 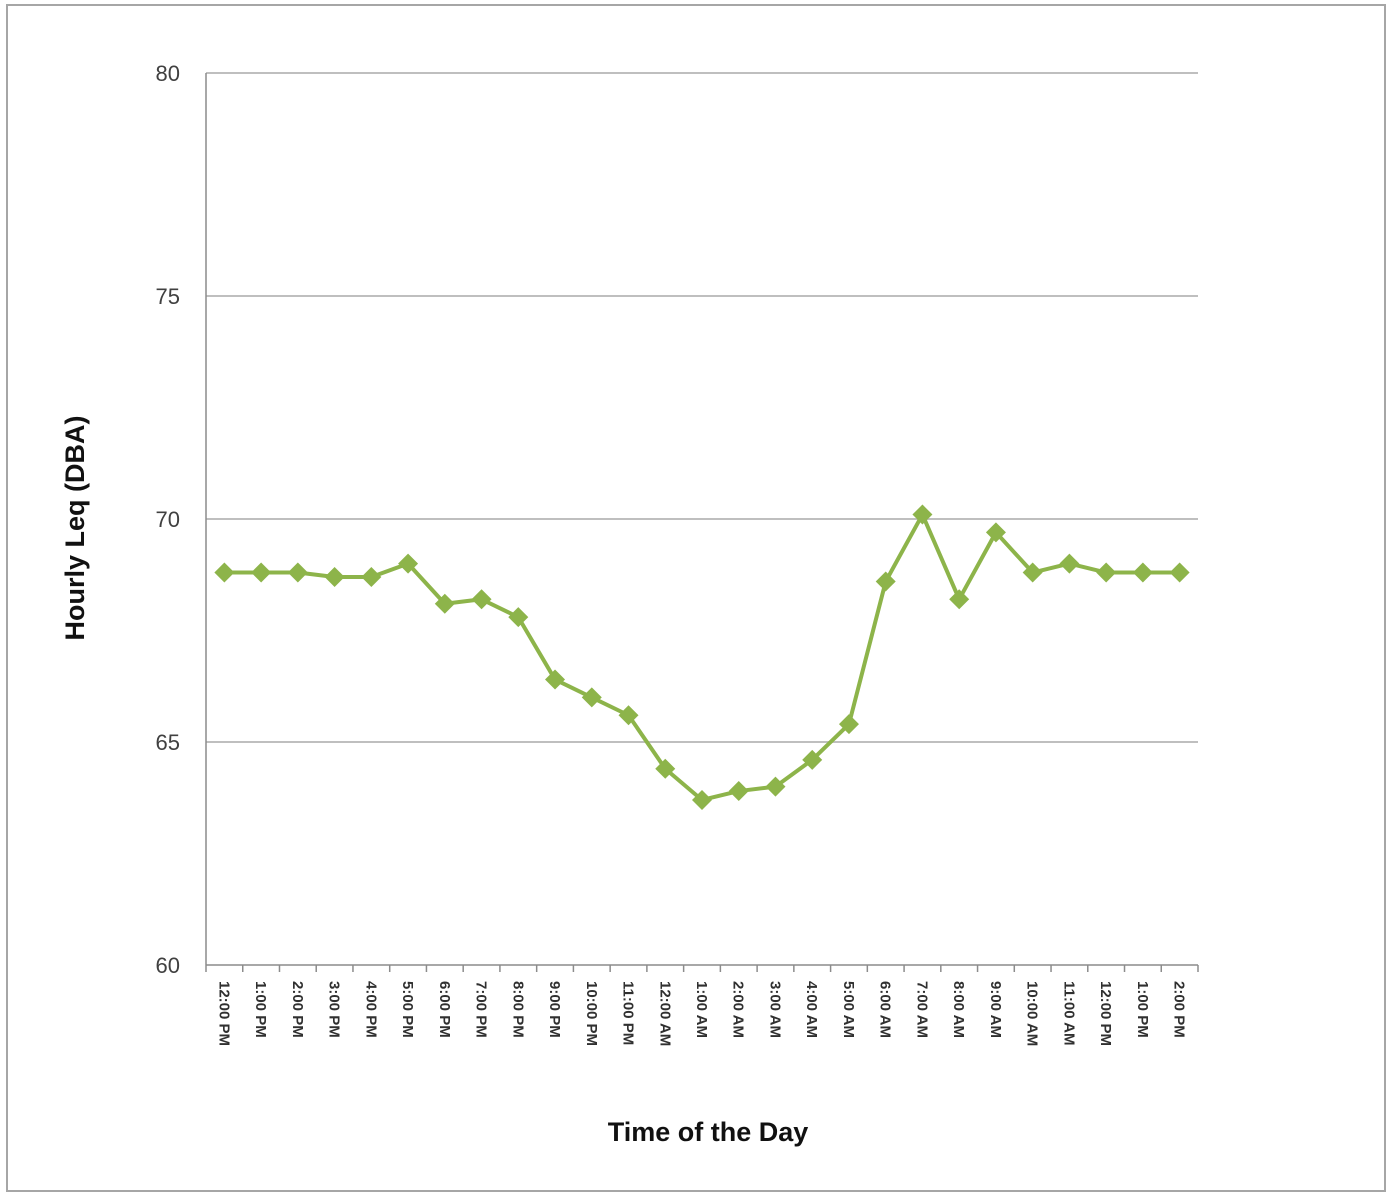 I want to click on x-tick-label: 10:00 AM, so click(x=1032, y=1013).